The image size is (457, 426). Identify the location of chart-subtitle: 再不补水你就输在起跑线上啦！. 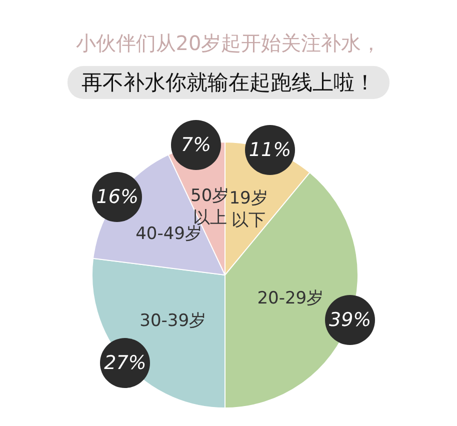
(229, 82).